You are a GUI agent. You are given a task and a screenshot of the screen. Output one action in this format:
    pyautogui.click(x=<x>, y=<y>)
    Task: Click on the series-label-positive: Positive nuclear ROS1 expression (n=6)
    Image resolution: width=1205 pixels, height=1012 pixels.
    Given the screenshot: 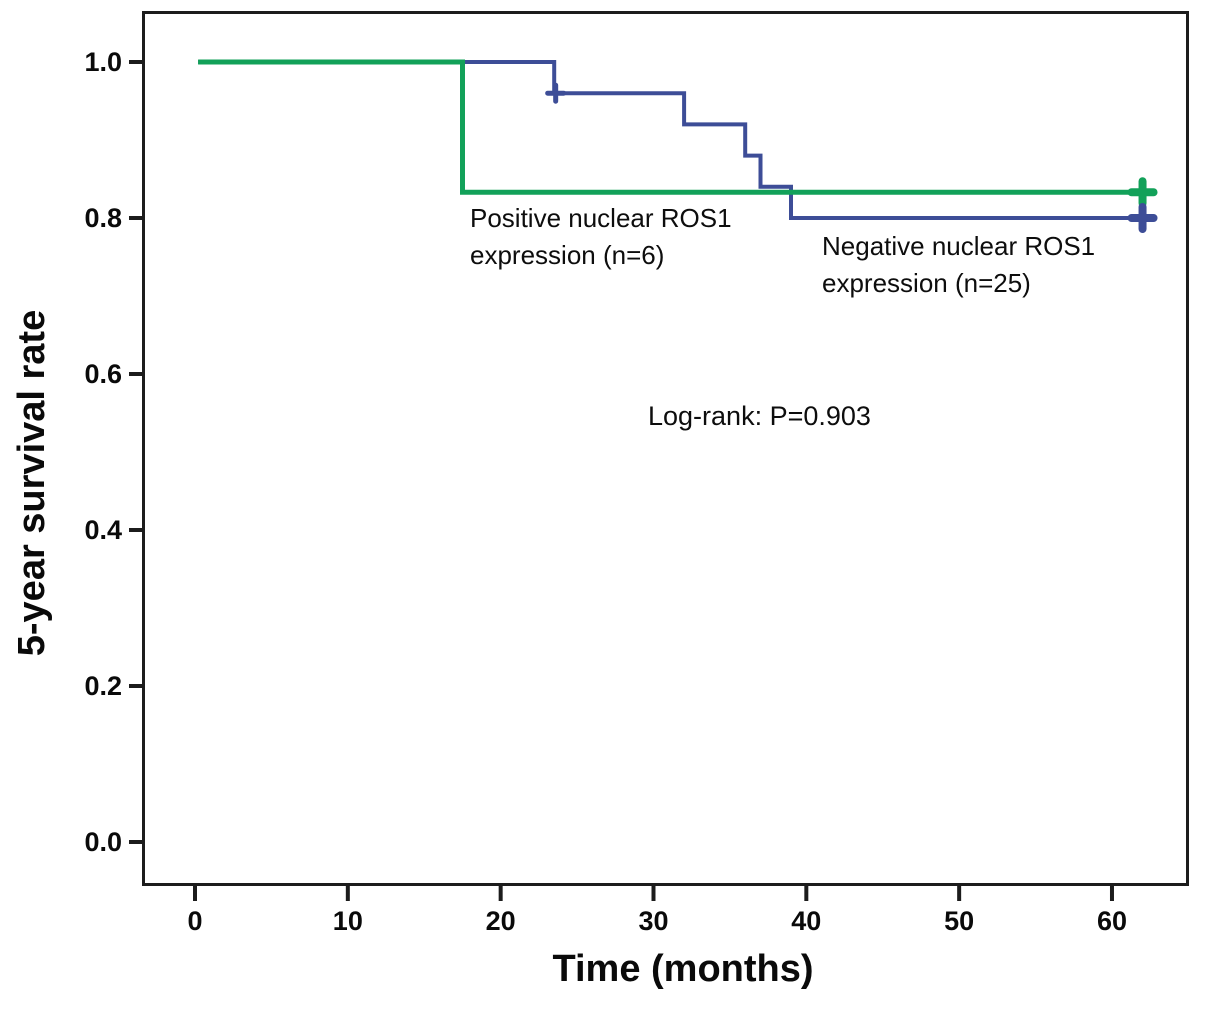 What is the action you would take?
    pyautogui.click(x=601, y=236)
    